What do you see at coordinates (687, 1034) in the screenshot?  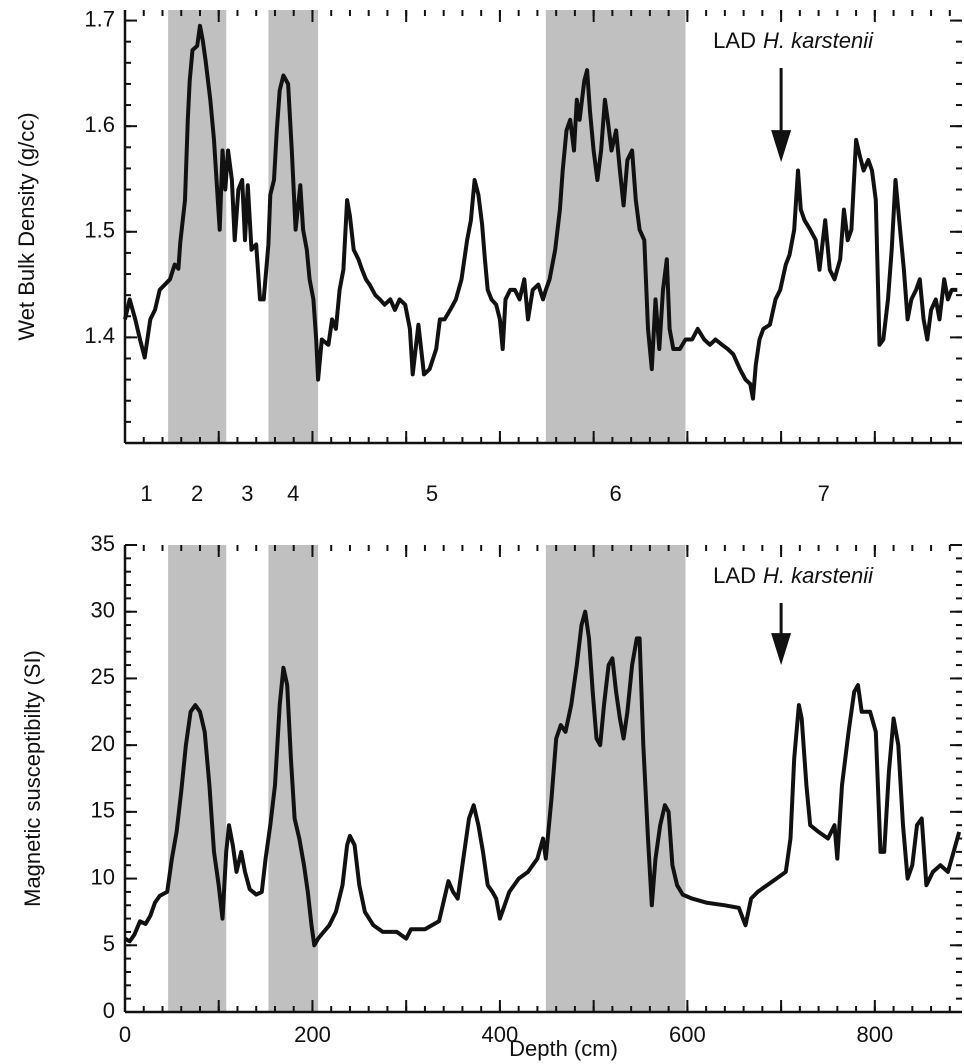 I see `x-tick-label: 600` at bounding box center [687, 1034].